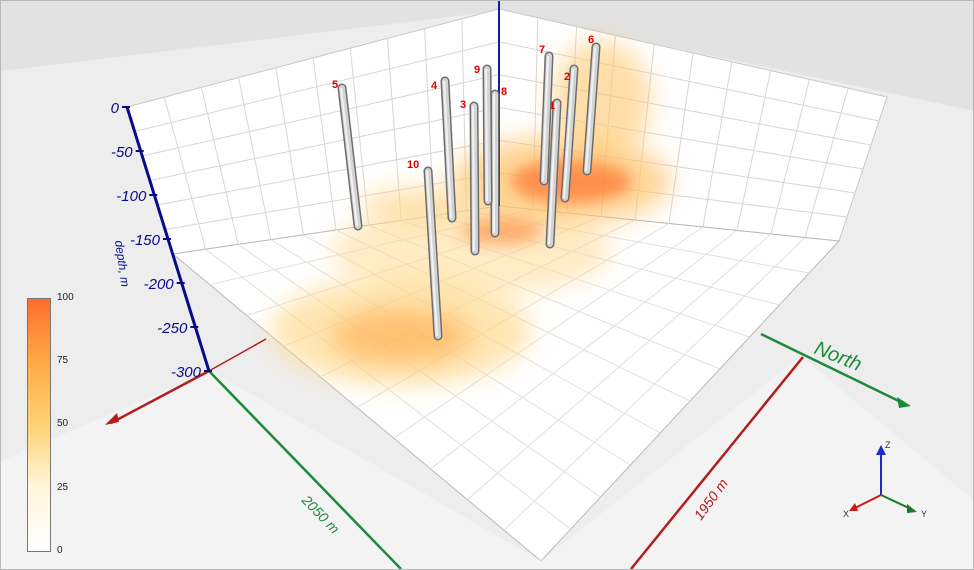  What do you see at coordinates (567, 77) in the screenshot?
I see `well-label: 2` at bounding box center [567, 77].